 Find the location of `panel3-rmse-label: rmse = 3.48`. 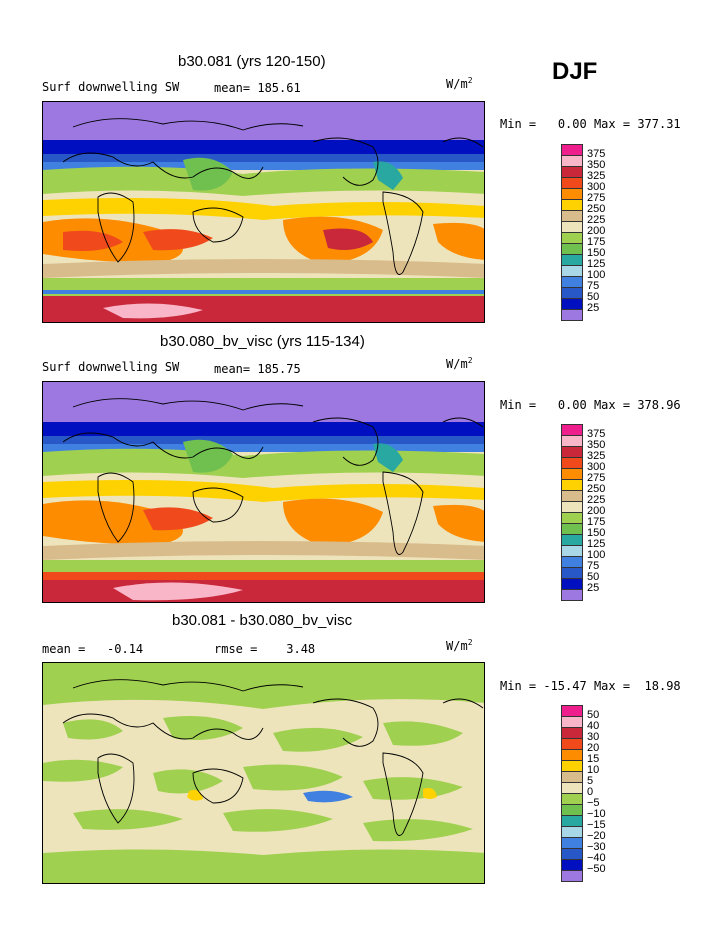

panel3-rmse-label: rmse = 3.48 is located at coordinates (265, 649).